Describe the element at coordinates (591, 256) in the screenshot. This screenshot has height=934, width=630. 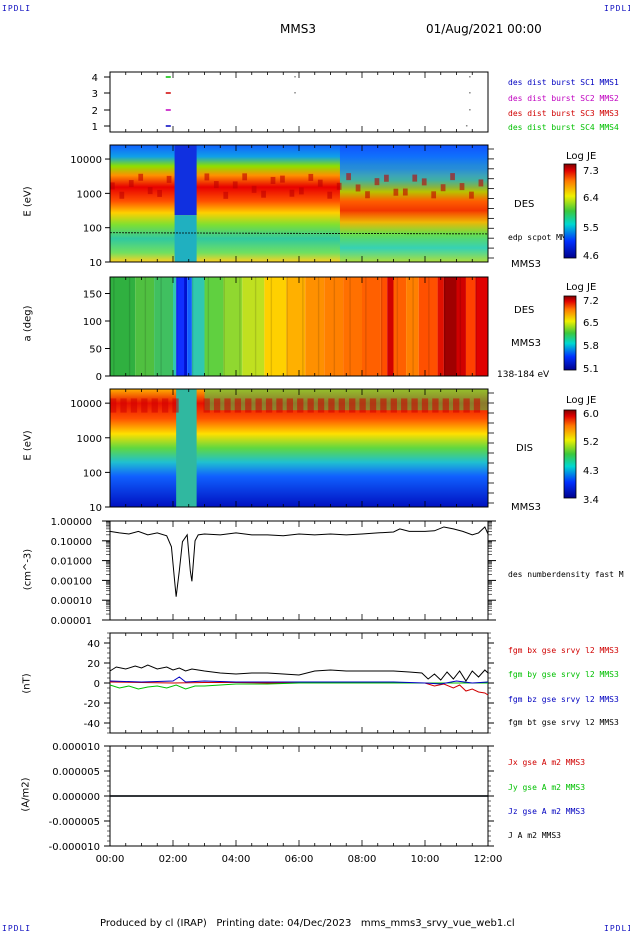
I see `colorbar-tick: 4.6` at that location.